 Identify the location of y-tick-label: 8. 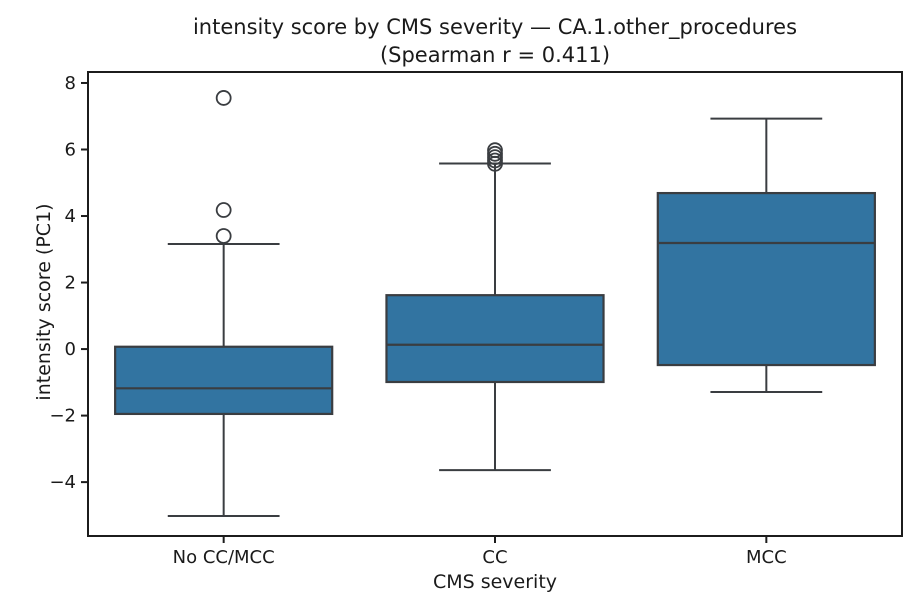
(70, 83).